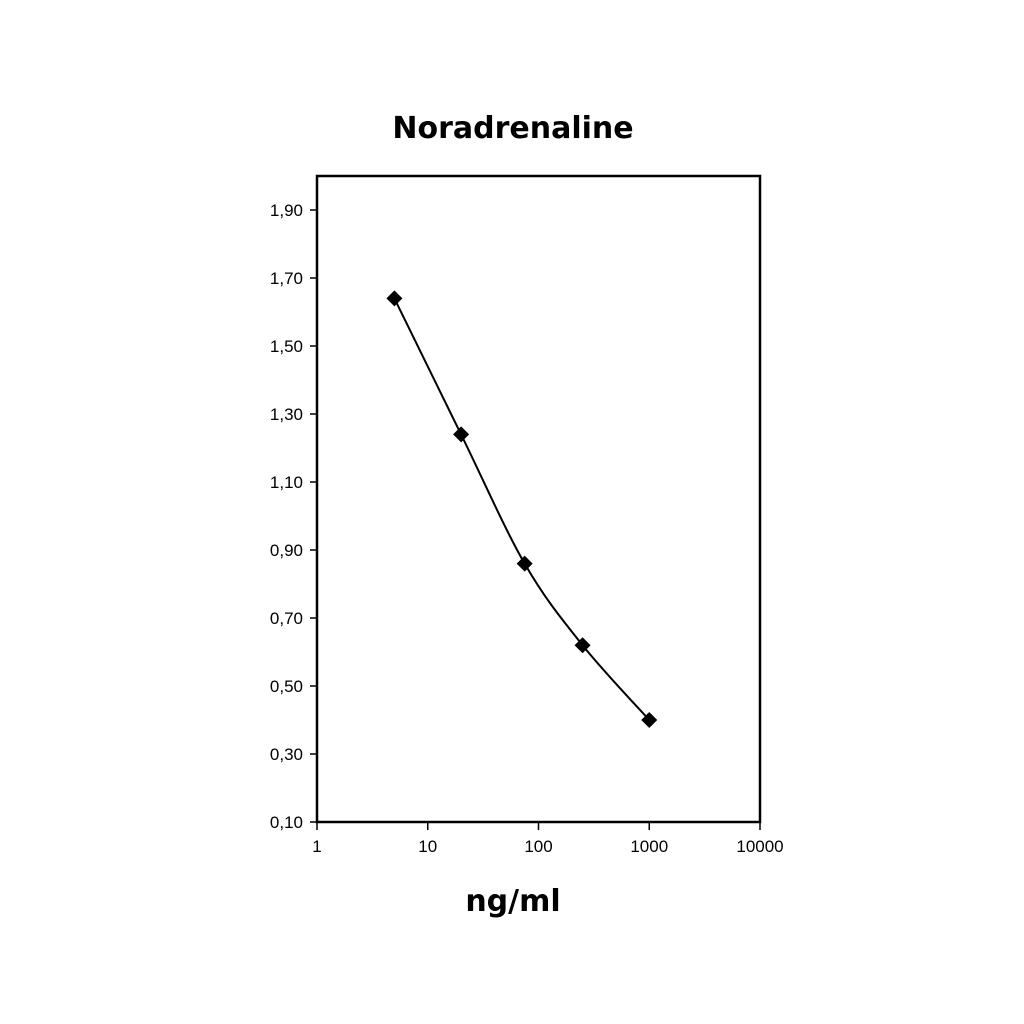 This screenshot has height=1024, width=1024. Describe the element at coordinates (512, 901) in the screenshot. I see `x-axis-label: ng/ml` at that location.